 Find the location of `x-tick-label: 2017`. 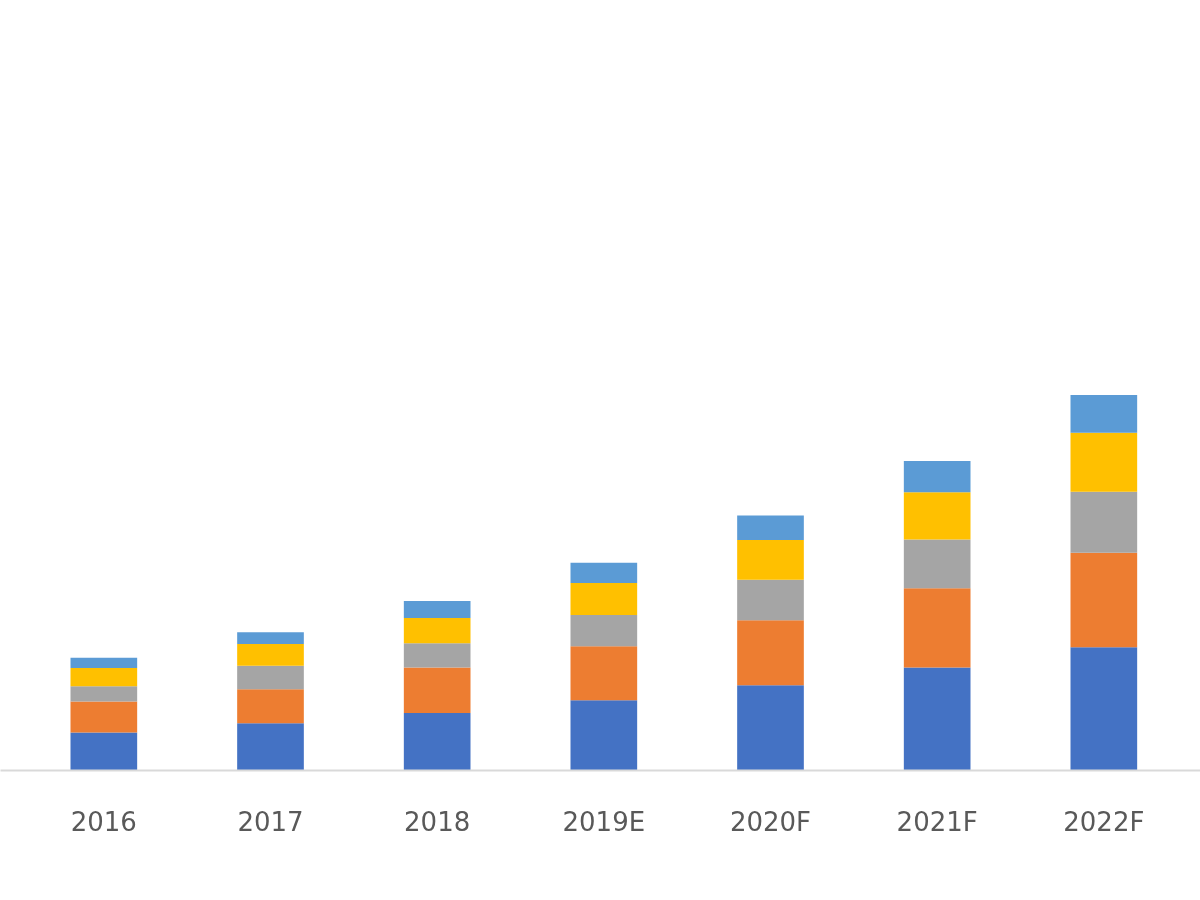

x-tick-label: 2017 is located at coordinates (270, 821).